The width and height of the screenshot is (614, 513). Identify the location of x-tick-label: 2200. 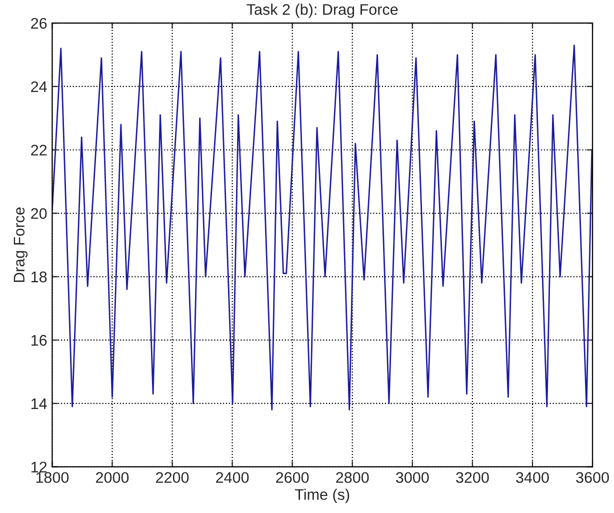
(172, 477).